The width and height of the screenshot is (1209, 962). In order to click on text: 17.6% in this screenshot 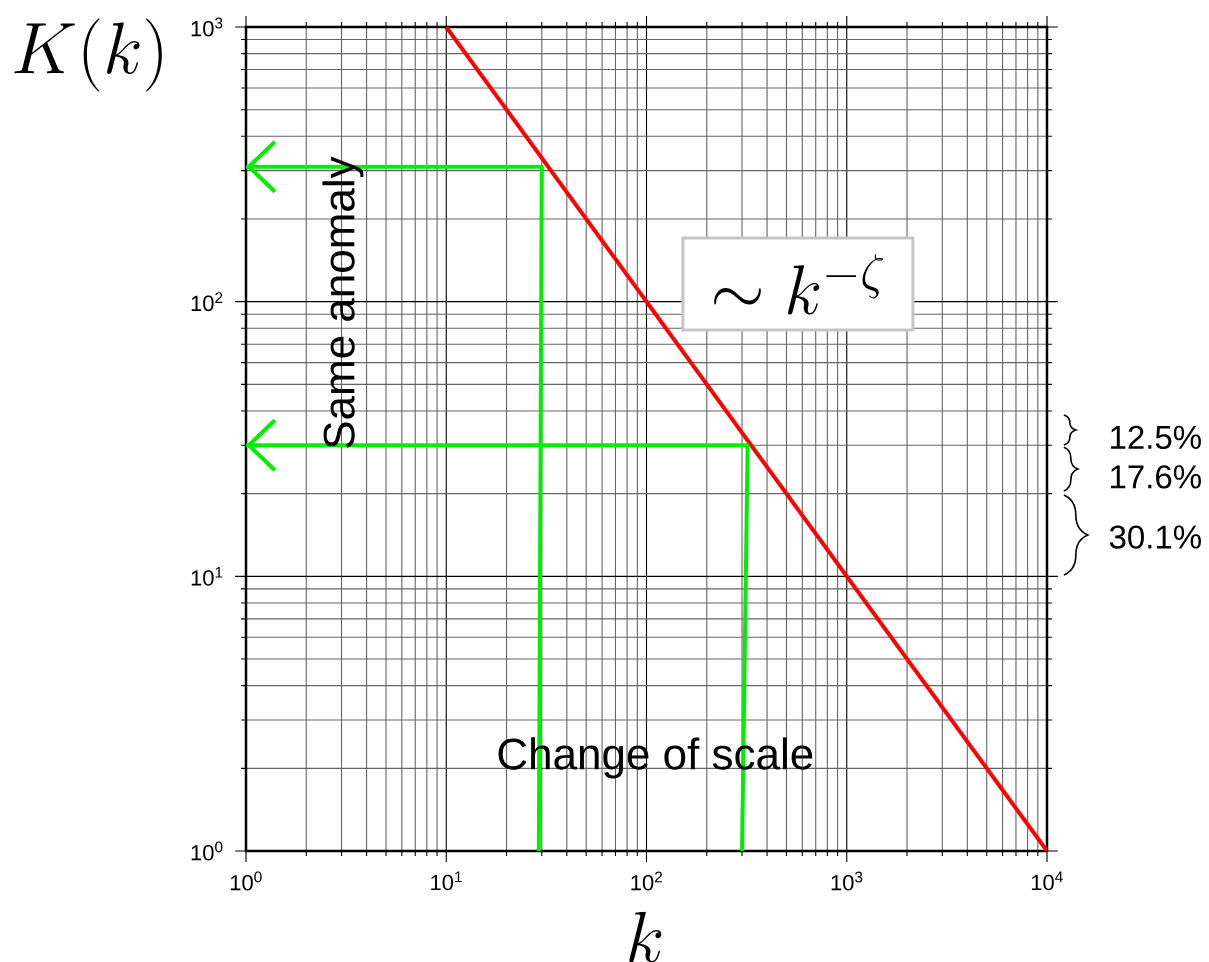, I will do `click(1156, 477)`.